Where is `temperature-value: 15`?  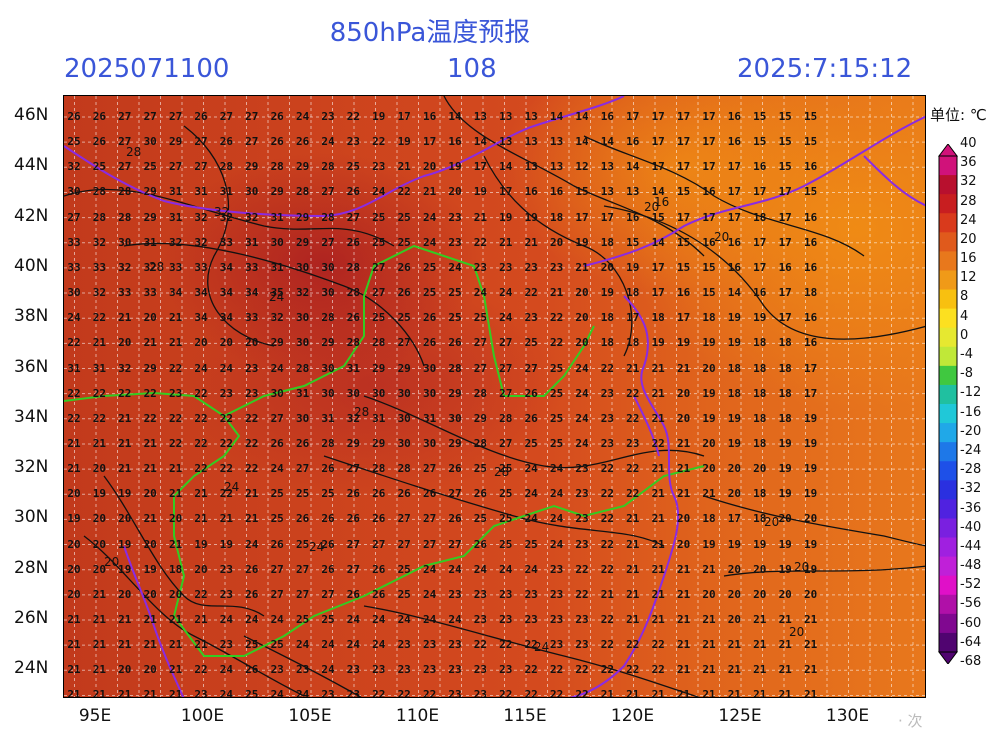
temperature-value: 15 is located at coordinates (658, 217).